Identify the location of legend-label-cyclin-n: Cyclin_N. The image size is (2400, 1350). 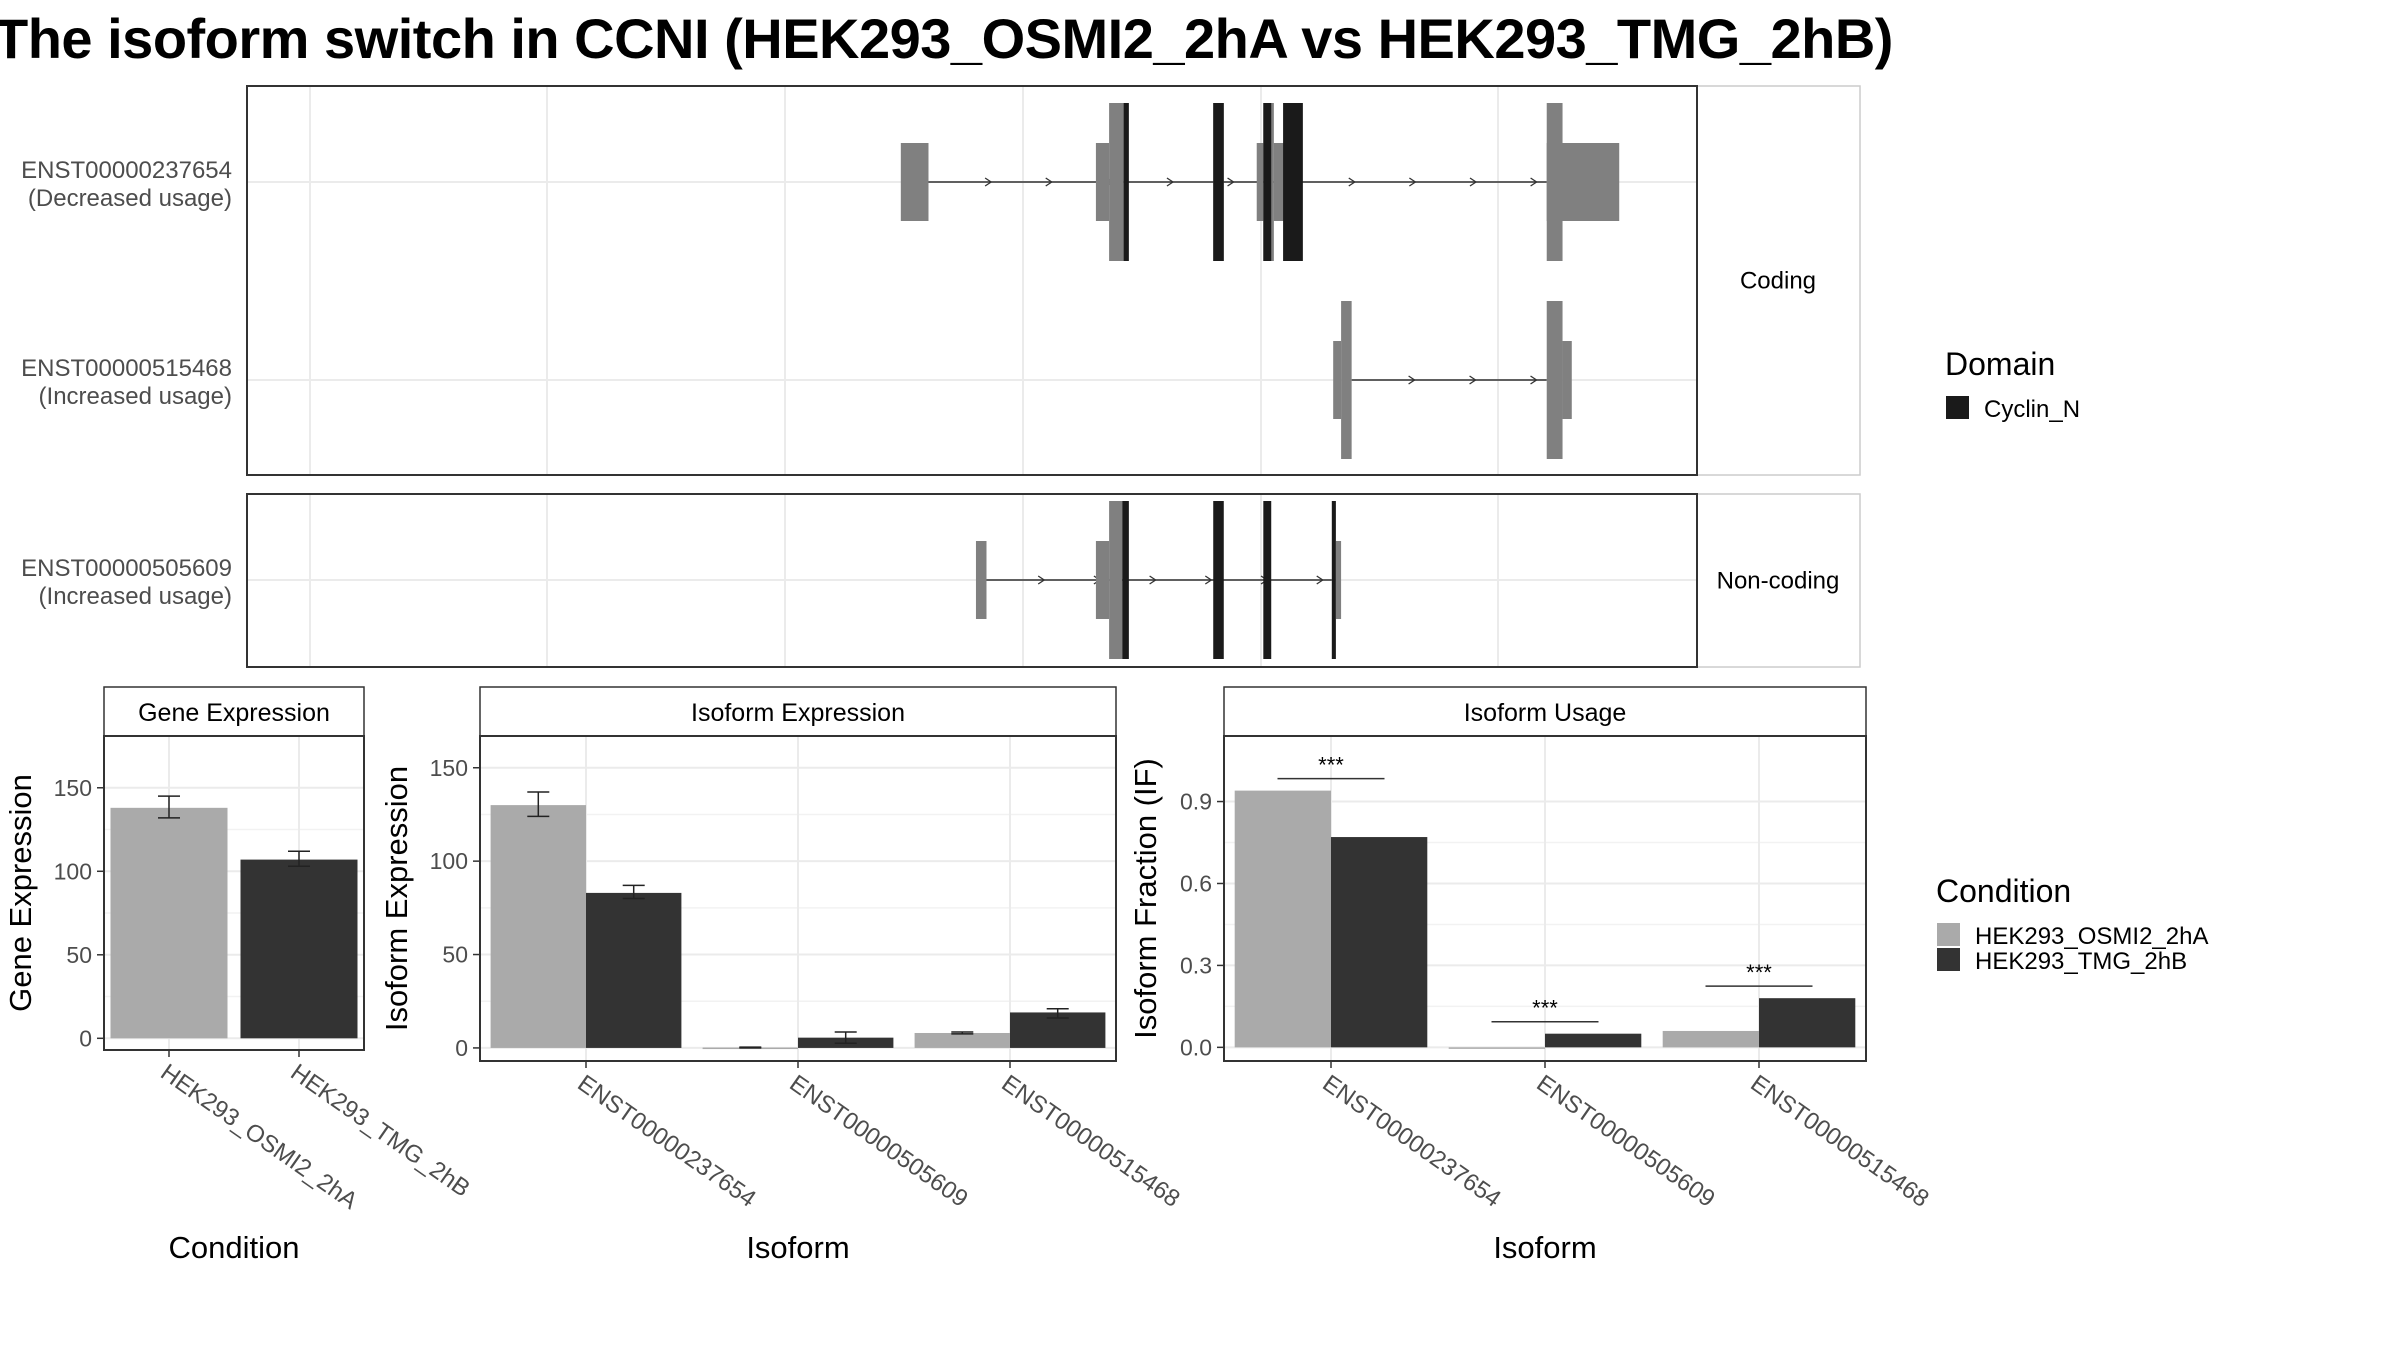
(2032, 409).